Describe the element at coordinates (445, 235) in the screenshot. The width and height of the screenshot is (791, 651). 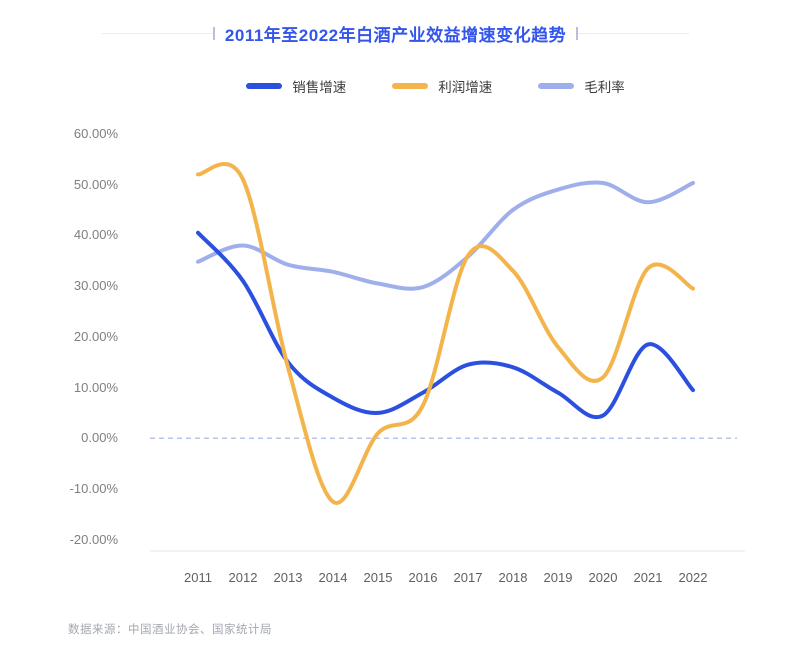
I see `series-line-margin` at that location.